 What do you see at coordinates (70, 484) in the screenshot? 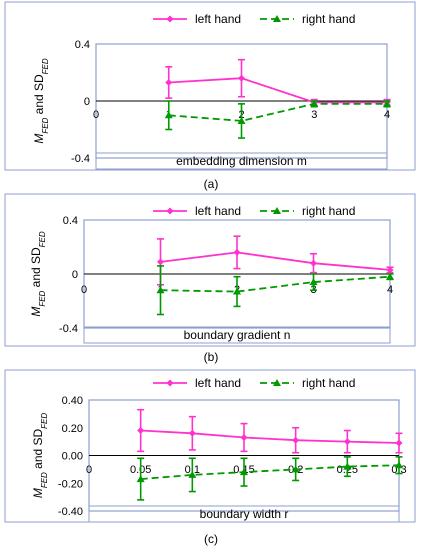
I see `y-tick-label: -0.20` at bounding box center [70, 484].